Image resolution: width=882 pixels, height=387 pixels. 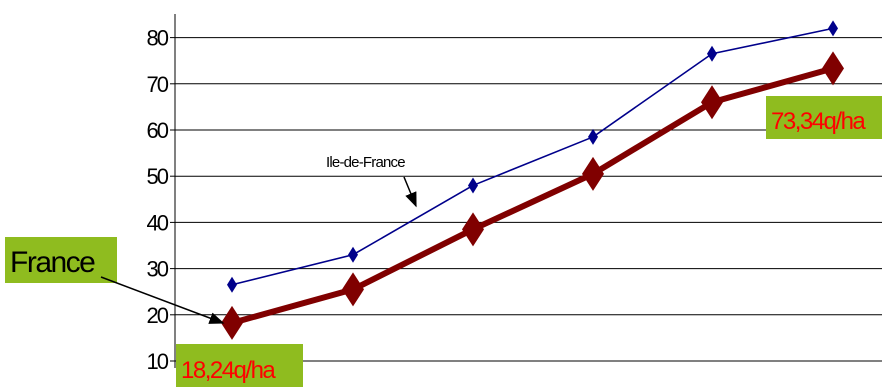 What do you see at coordinates (365, 162) in the screenshot?
I see `idf-annotation: Ile-de-France` at bounding box center [365, 162].